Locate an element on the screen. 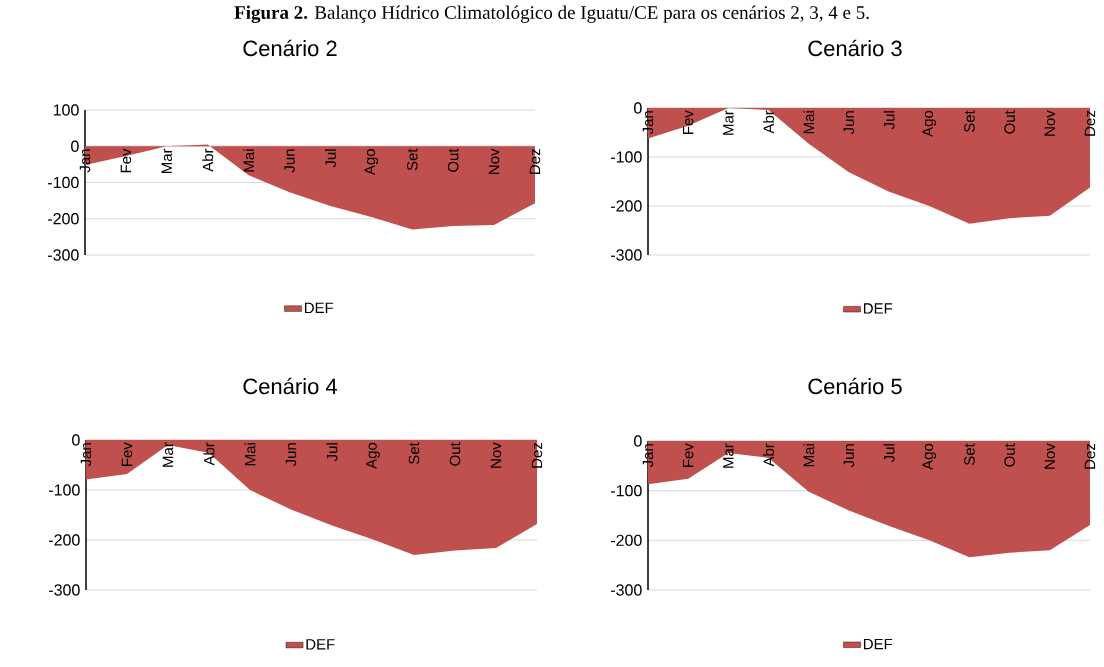  text: Figura 2. Balanço Hídrico Climatológico de Iguatu/CE para os cenários 2, 3, 4 e 5. is located at coordinates (551, 14).